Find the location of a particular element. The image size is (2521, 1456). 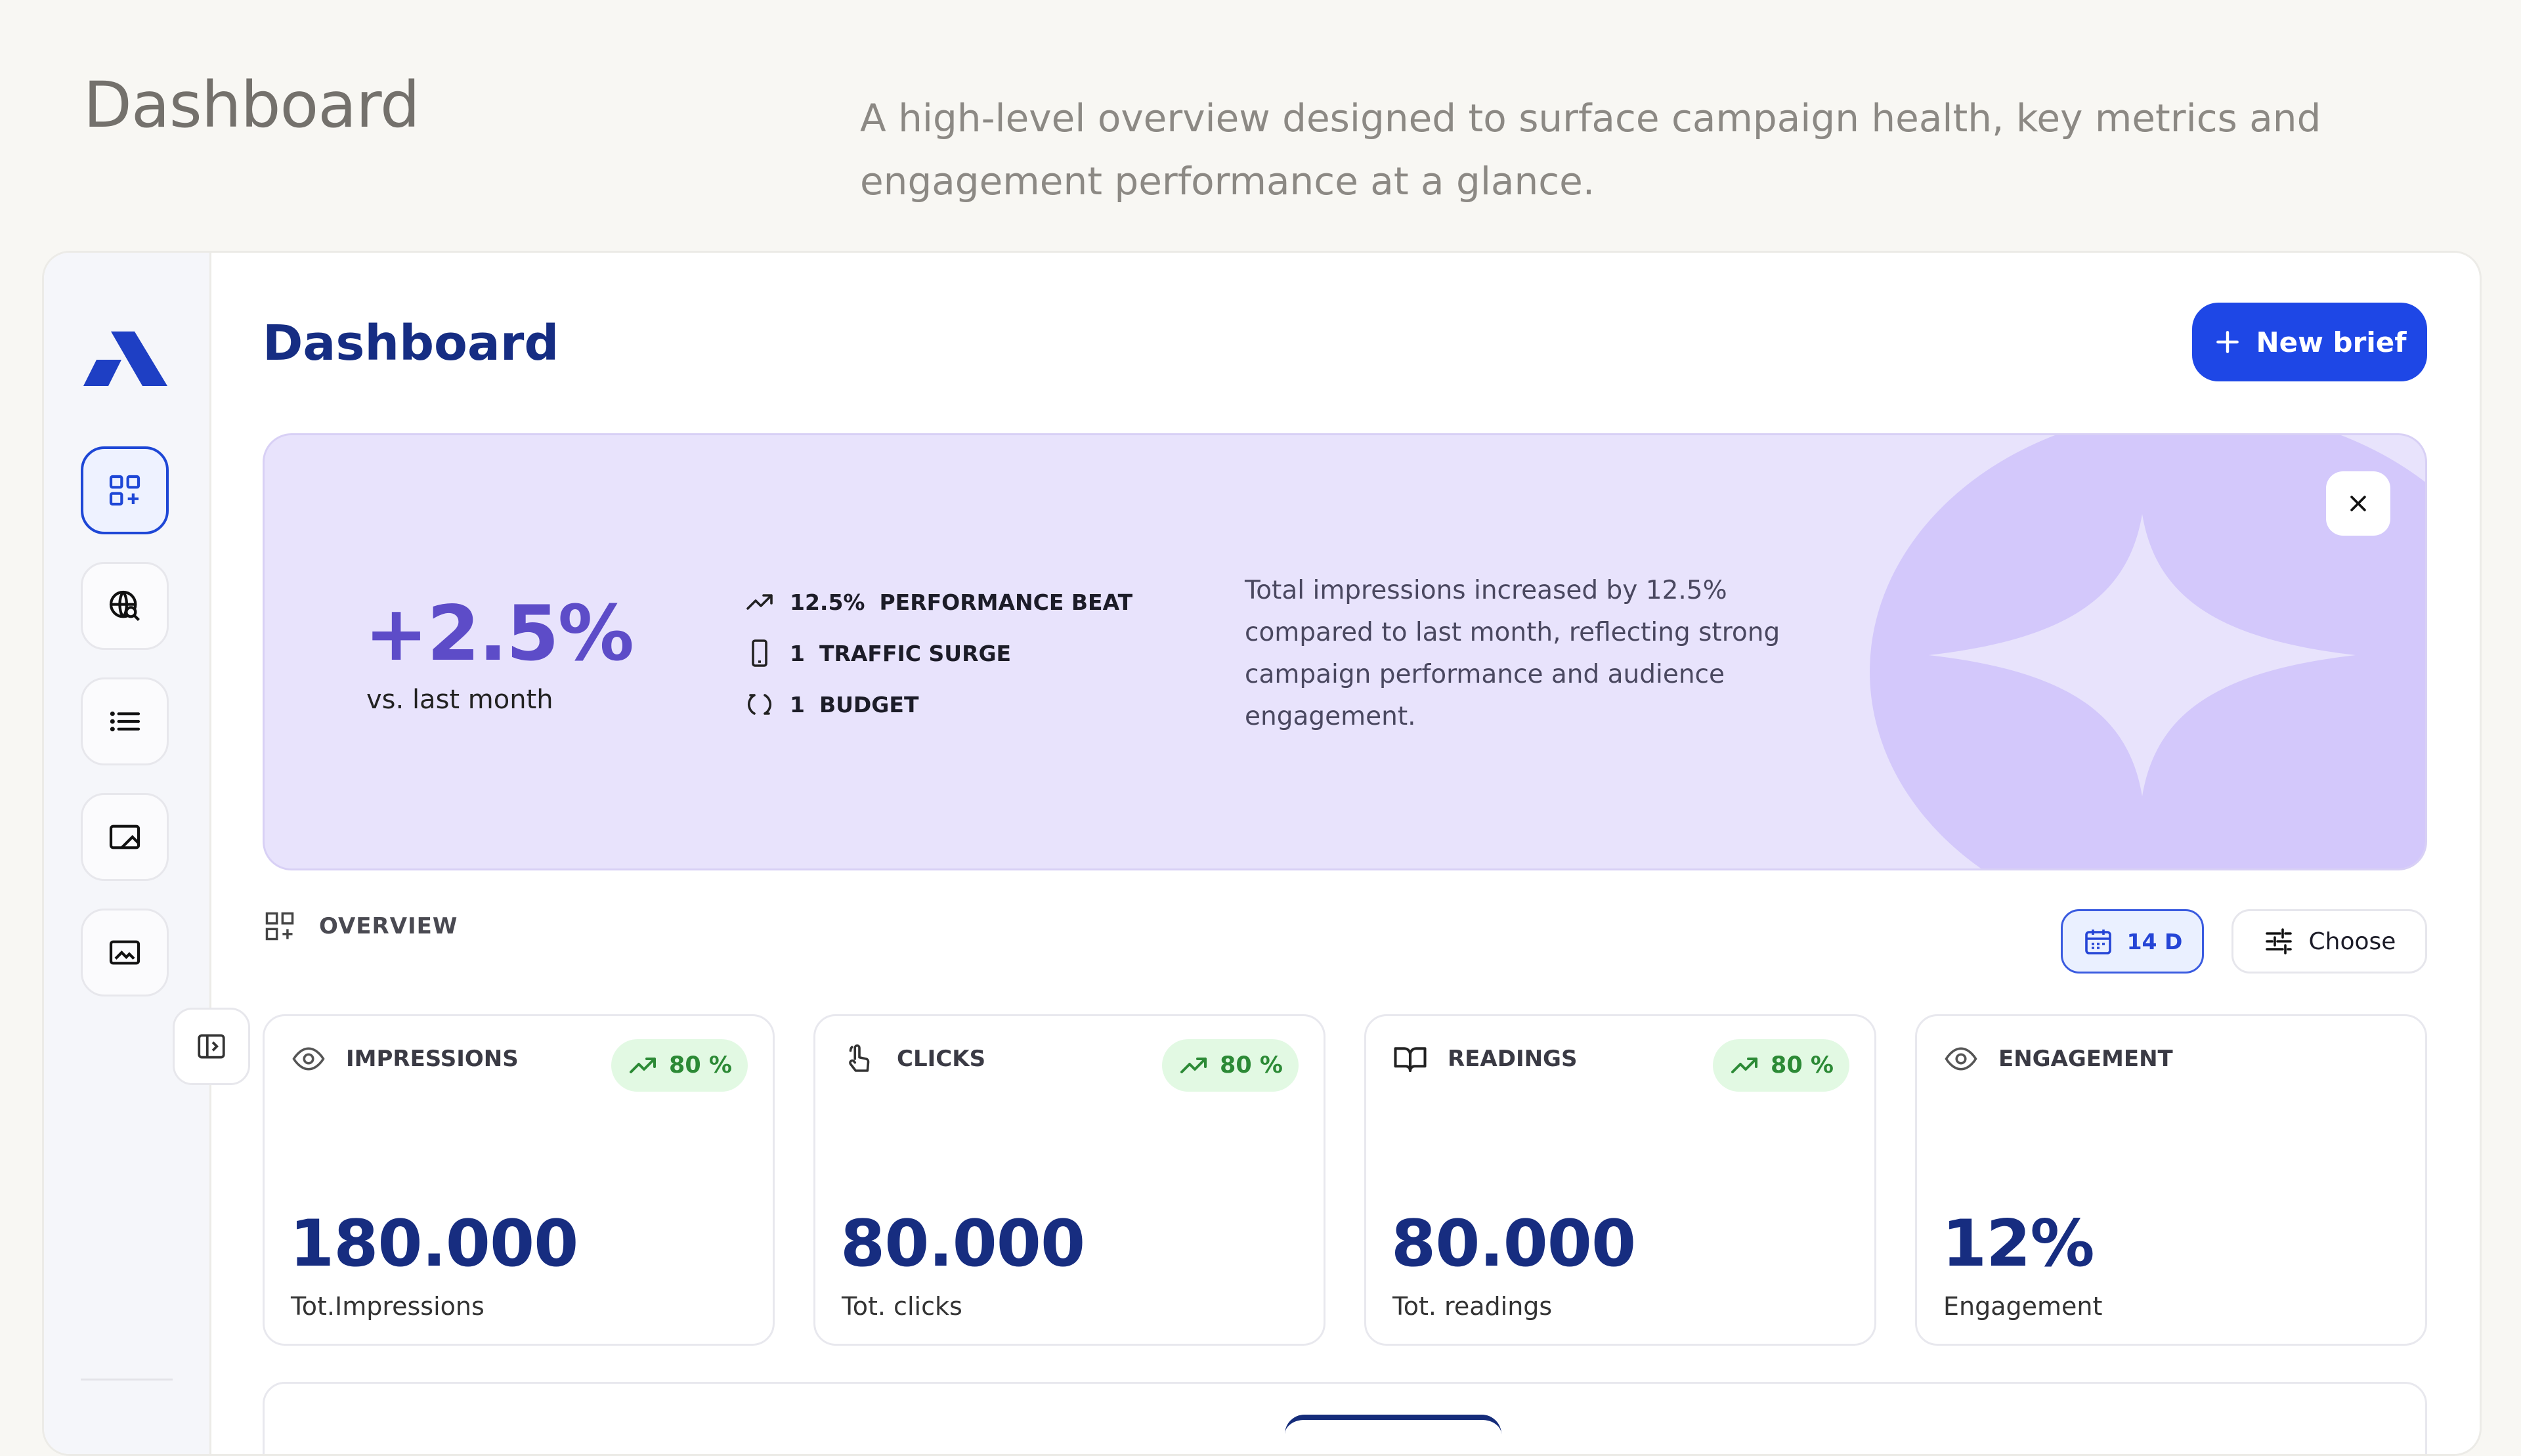

page-title: Dashboard is located at coordinates (411, 343).